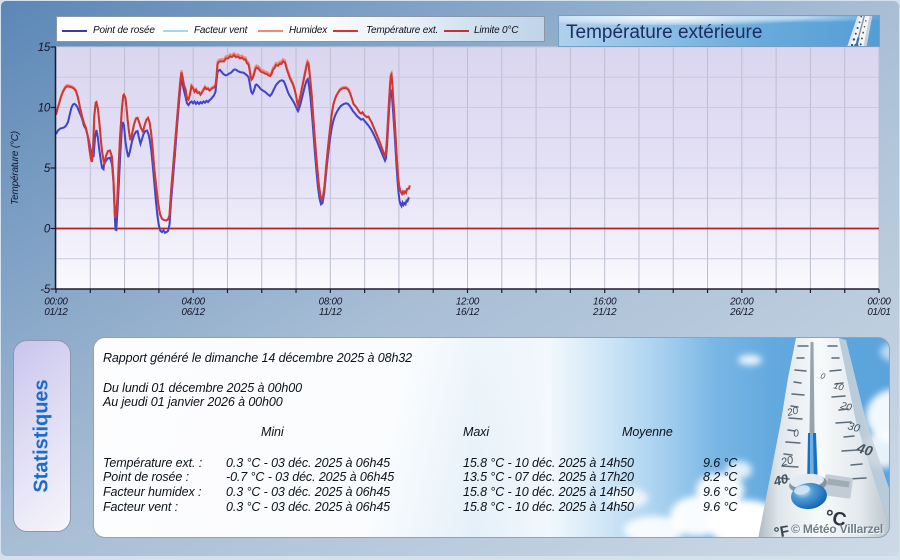 The height and width of the screenshot is (560, 900). I want to click on svg-text: 5, so click(47, 169).